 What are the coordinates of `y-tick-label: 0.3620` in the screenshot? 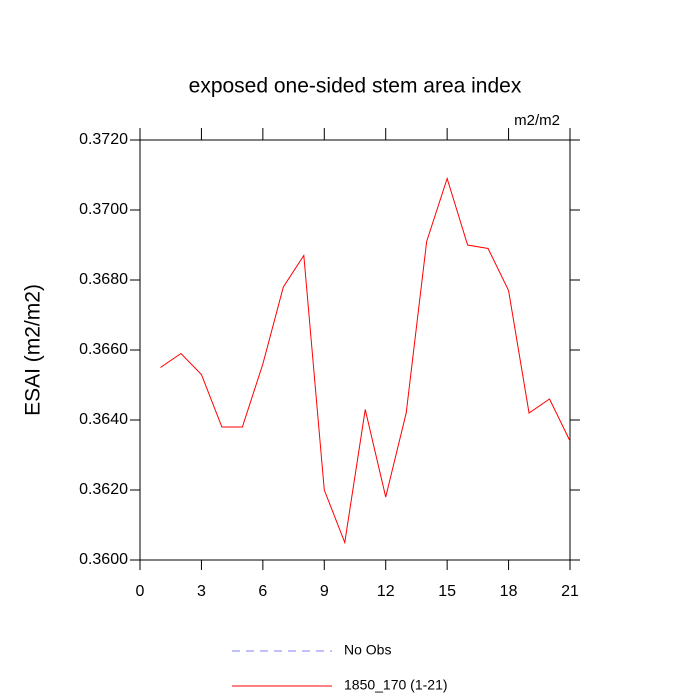 It's located at (103, 489).